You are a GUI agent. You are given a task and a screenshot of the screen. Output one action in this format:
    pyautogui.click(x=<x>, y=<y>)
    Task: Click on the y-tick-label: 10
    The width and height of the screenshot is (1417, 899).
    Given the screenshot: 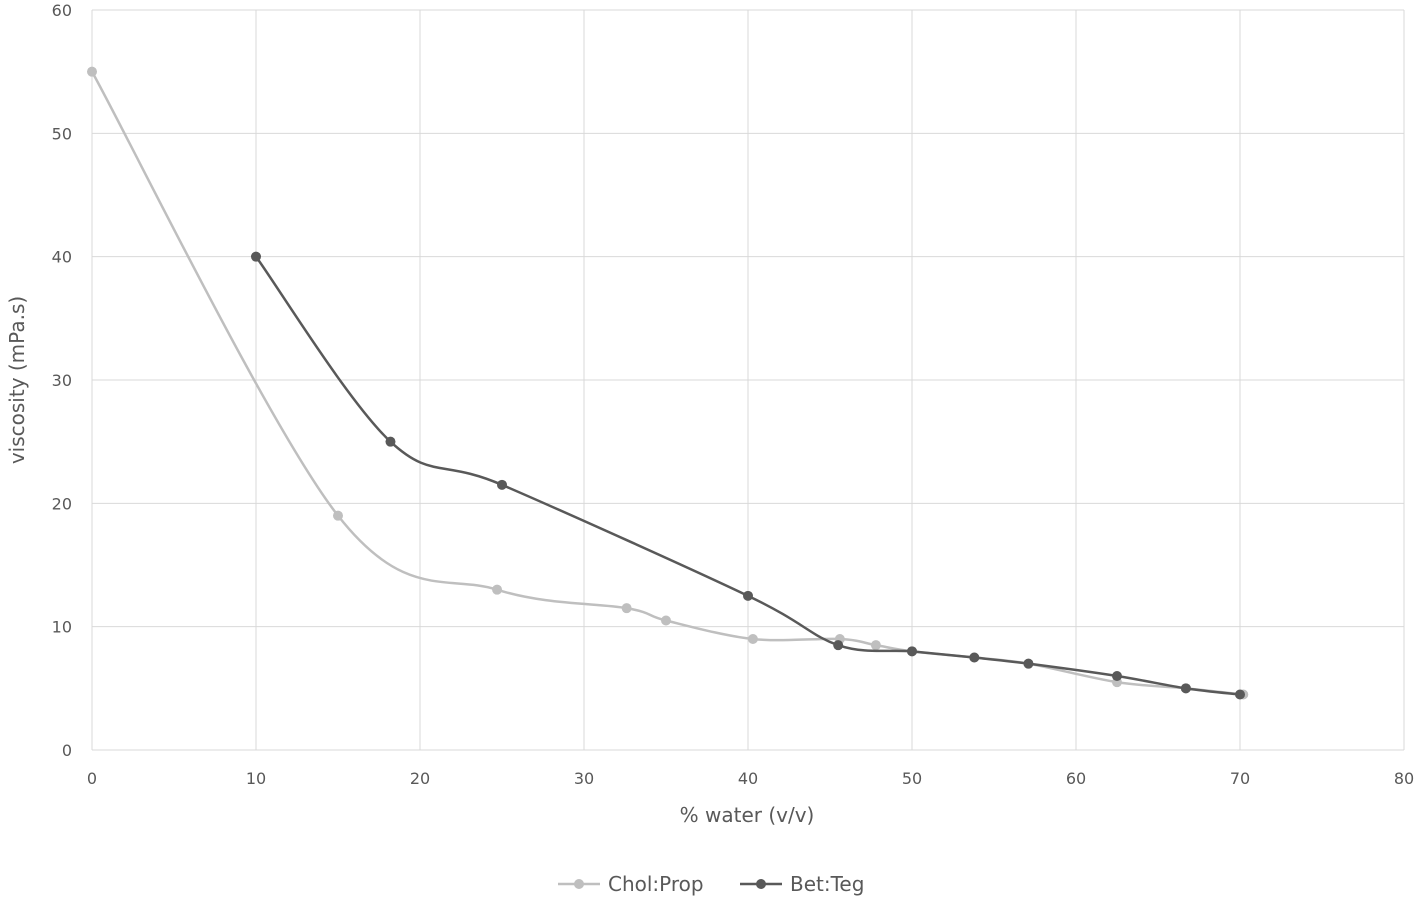 What is the action you would take?
    pyautogui.click(x=62, y=627)
    